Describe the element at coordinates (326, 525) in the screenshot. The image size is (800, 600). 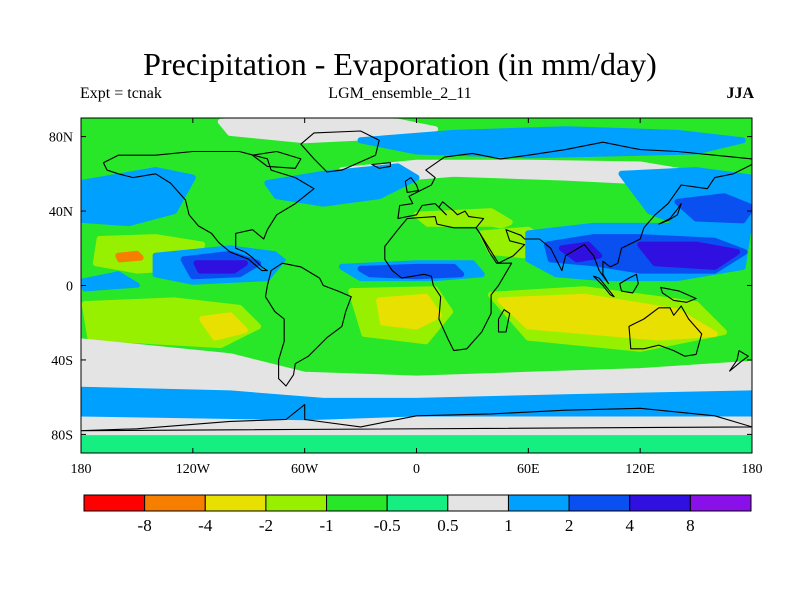
I see `colorbar-label: -1` at that location.